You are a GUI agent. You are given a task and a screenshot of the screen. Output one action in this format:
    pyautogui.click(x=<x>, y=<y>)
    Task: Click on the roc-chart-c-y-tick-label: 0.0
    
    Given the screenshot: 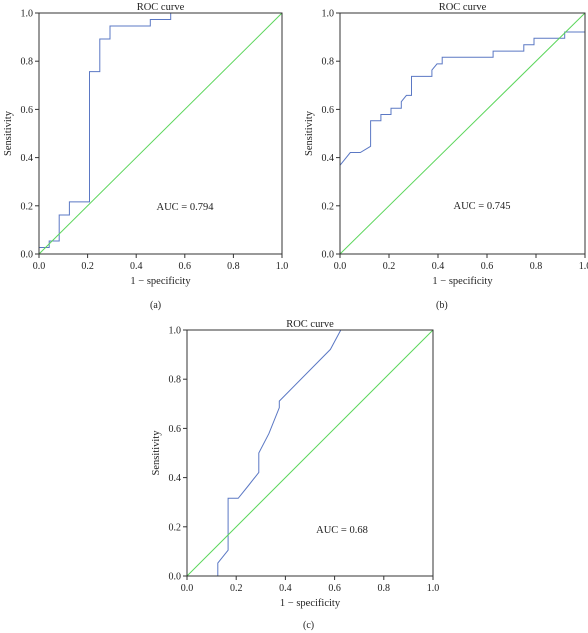 What is the action you would take?
    pyautogui.click(x=175, y=577)
    